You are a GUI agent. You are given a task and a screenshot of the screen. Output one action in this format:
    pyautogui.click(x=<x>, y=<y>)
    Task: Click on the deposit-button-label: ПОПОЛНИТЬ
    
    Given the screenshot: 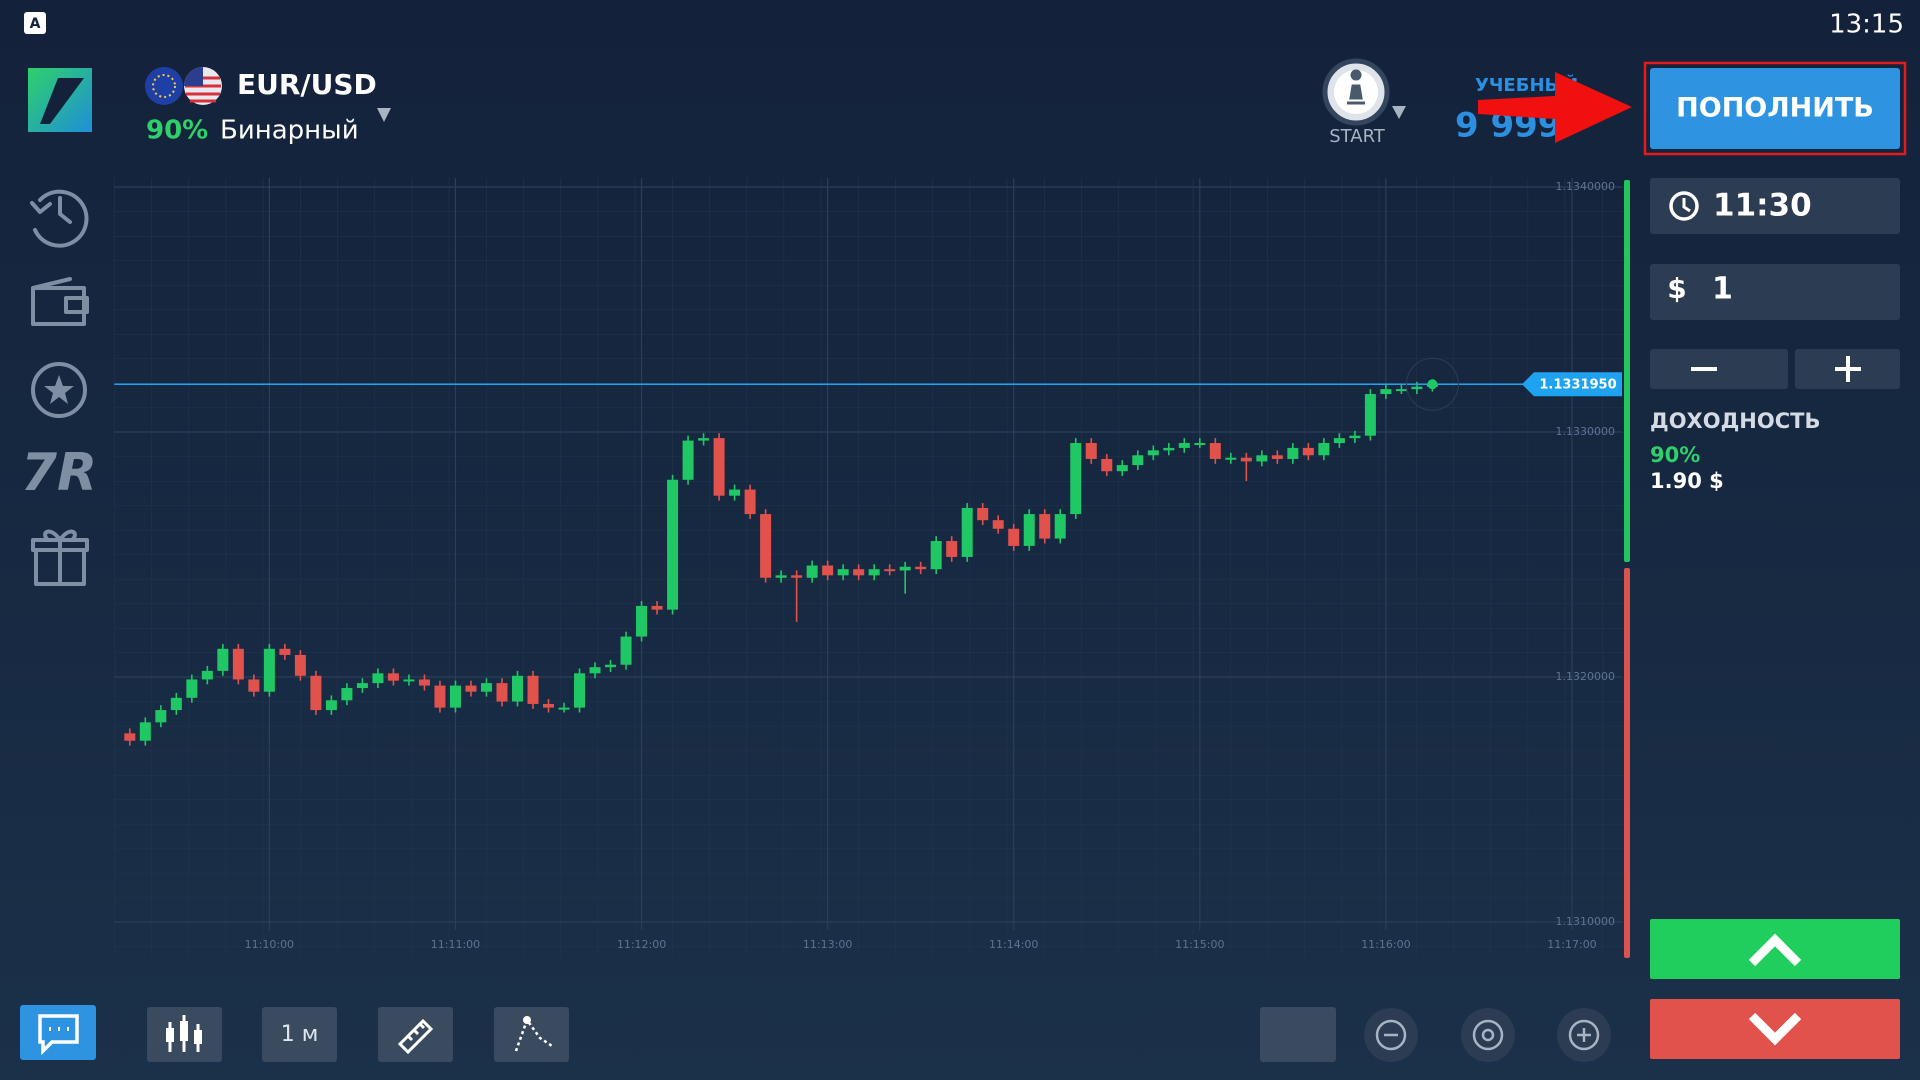 What is the action you would take?
    pyautogui.click(x=1775, y=108)
    